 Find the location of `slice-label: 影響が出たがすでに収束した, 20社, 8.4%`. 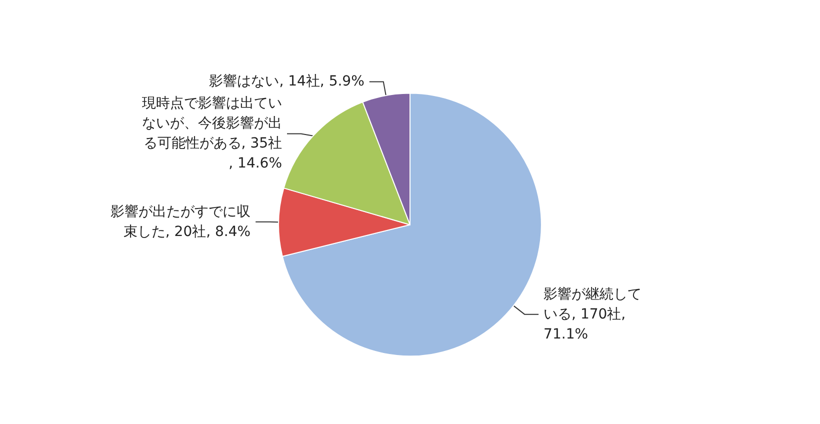

slice-label: 影響が出たがすでに収束した, 20社, 8.4% is located at coordinates (180, 222).